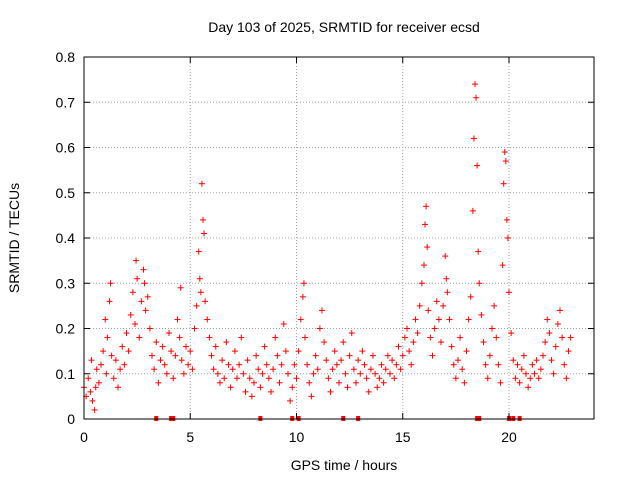 This screenshot has width=640, height=480. What do you see at coordinates (66, 283) in the screenshot?
I see `y-tick-label: 0.3` at bounding box center [66, 283].